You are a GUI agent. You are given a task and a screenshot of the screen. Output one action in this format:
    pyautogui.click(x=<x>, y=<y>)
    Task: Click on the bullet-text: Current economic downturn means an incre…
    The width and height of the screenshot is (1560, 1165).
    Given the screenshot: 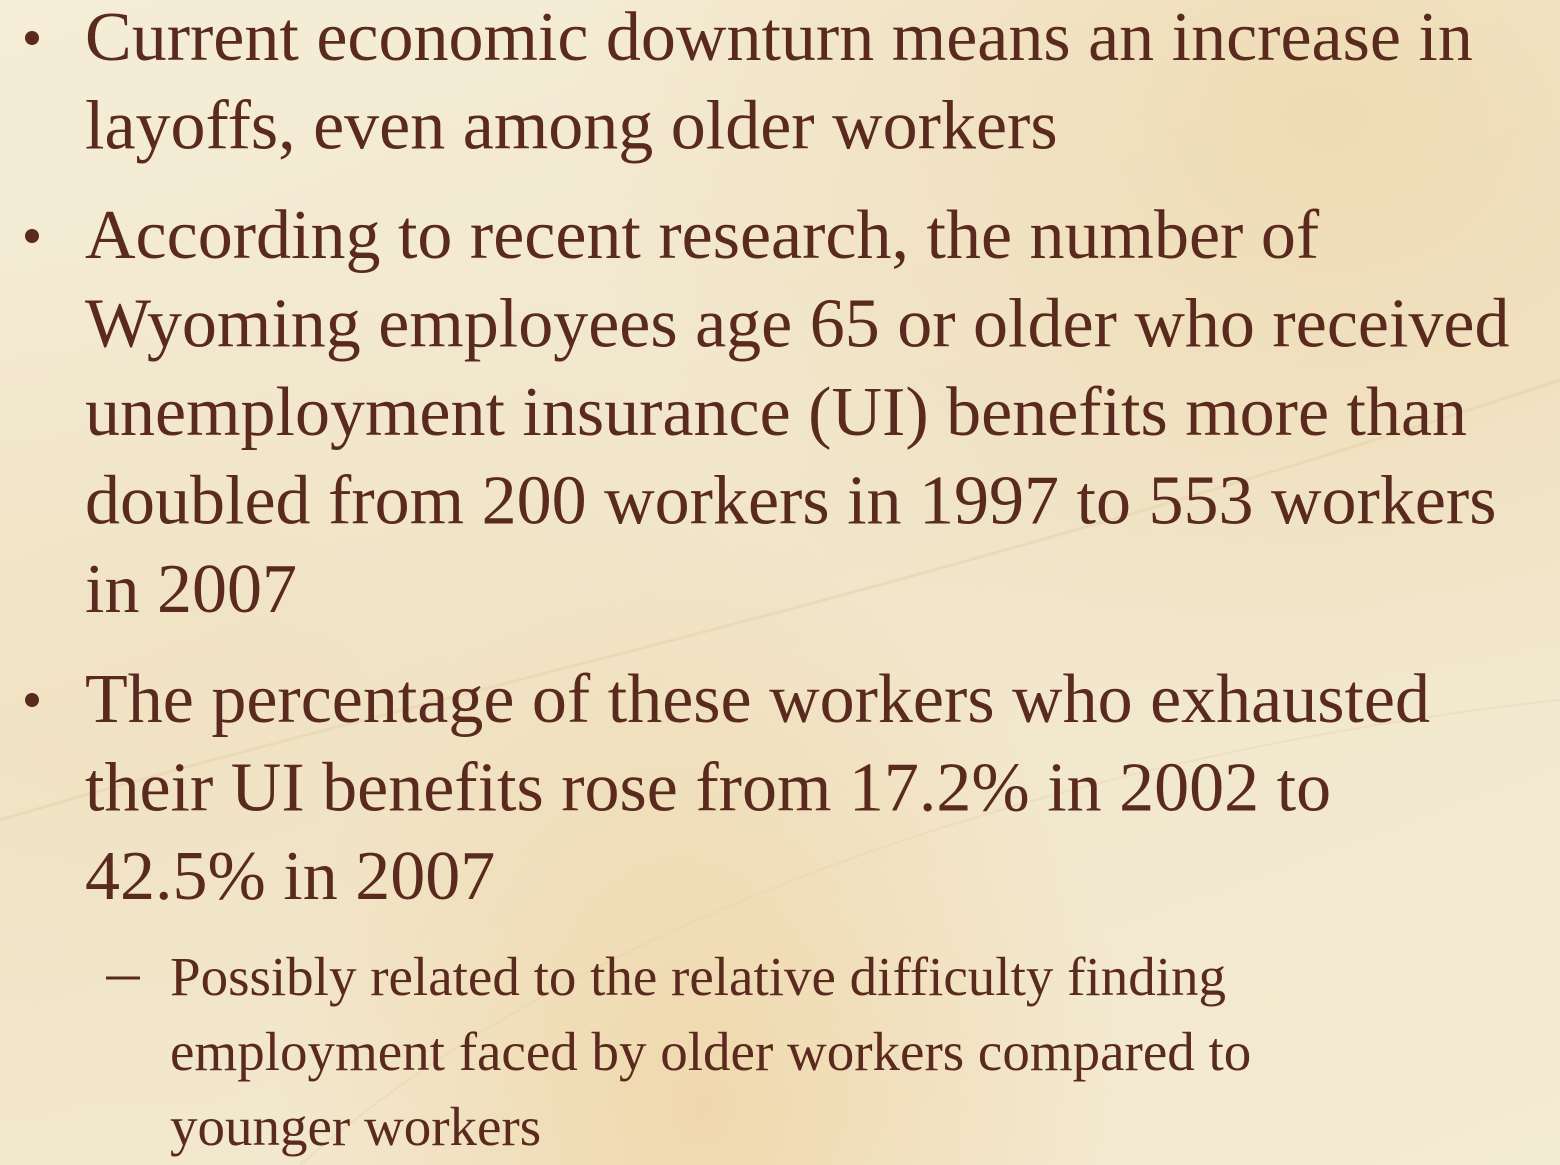 What is the action you would take?
    pyautogui.click(x=779, y=38)
    